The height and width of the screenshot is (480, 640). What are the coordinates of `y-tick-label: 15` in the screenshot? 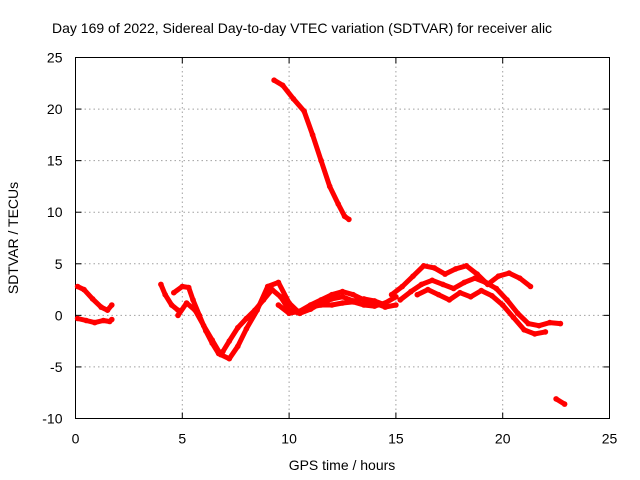 It's located at (55, 161).